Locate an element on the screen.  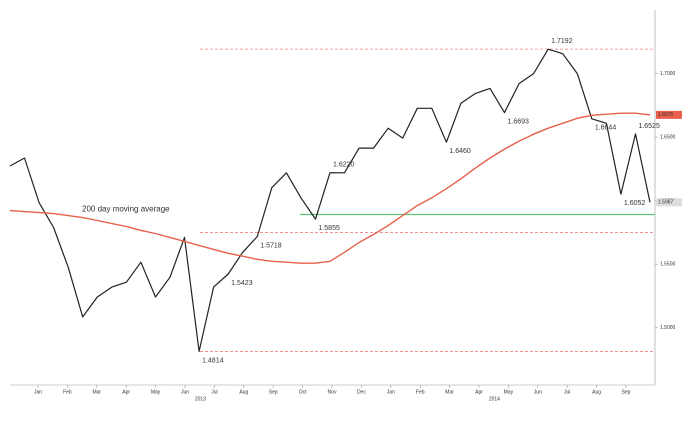
data-label: 1.7192 is located at coordinates (562, 41).